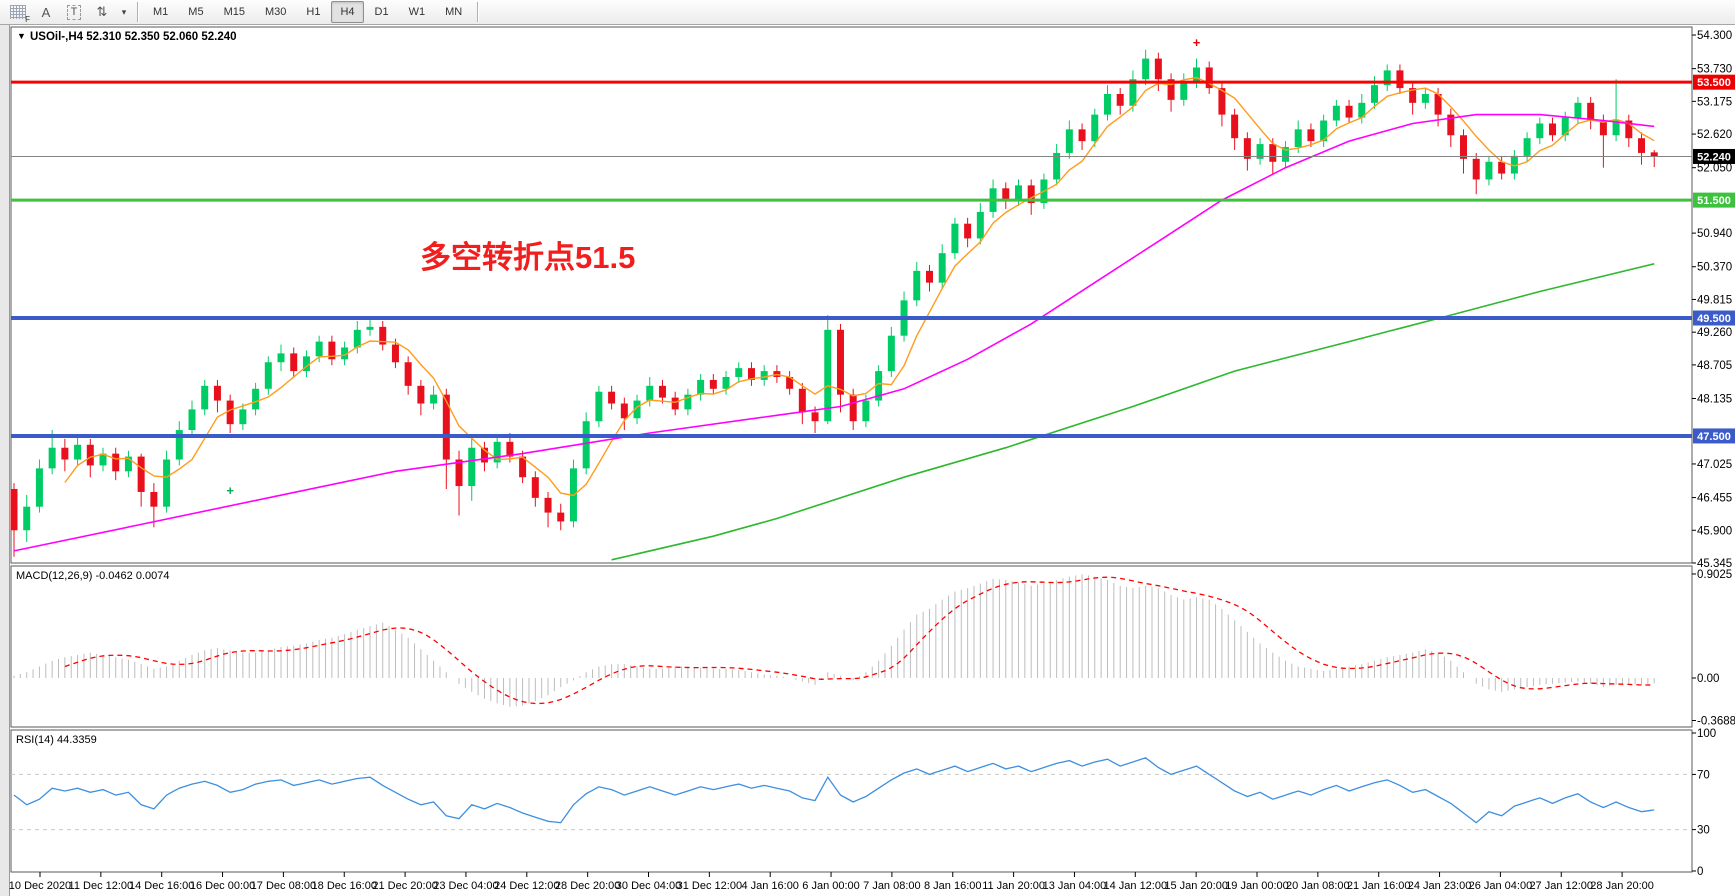  Describe the element at coordinates (1561, 886) in the screenshot. I see `svg-text: 27 Jan 12:00` at that location.